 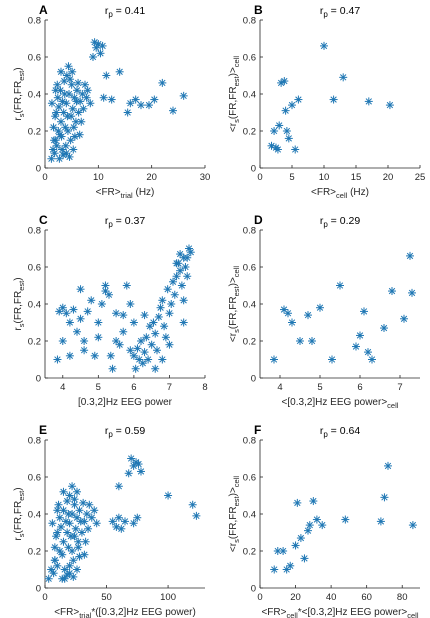 What do you see at coordinates (106, 597) in the screenshot?
I see `x-tick-label: 50` at bounding box center [106, 597].